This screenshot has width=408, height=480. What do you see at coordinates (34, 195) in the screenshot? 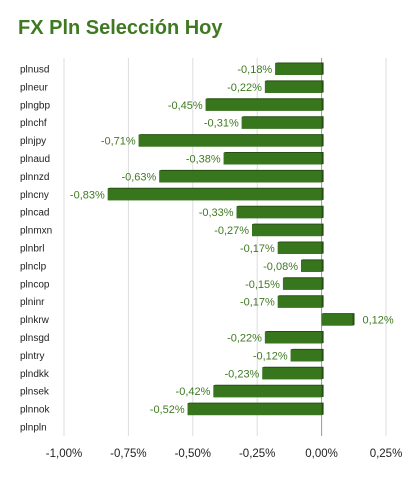
I see `category-label: plncny` at bounding box center [34, 195].